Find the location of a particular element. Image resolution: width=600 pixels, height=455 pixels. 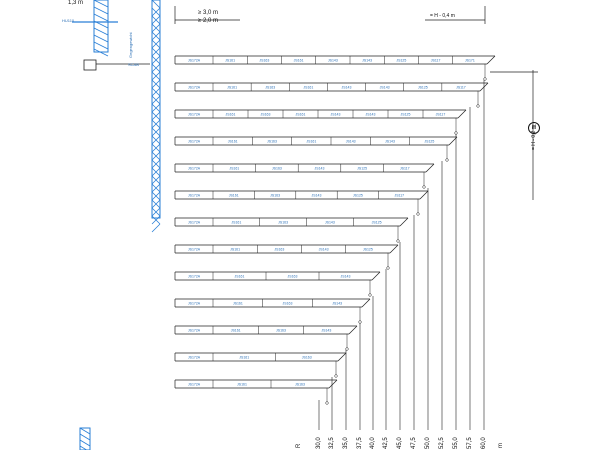

counterweight-block is located at coordinates (90, 65).